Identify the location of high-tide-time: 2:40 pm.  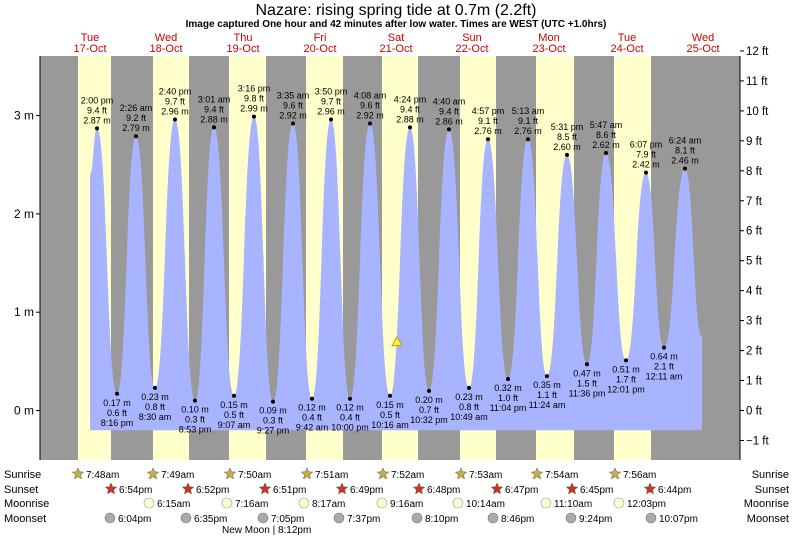
(175, 92).